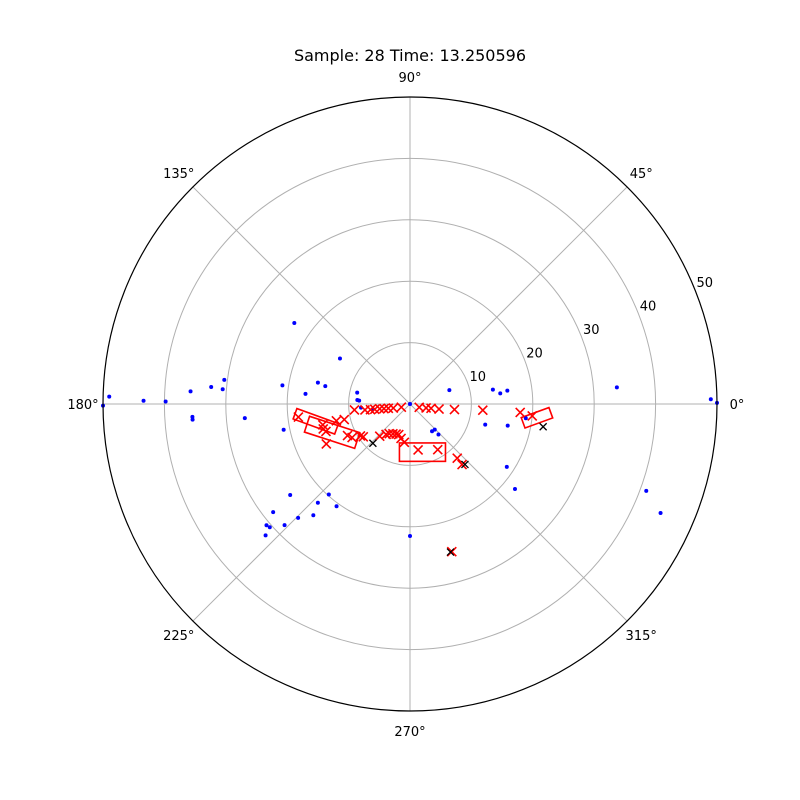  Describe the element at coordinates (641, 174) in the screenshot. I see `theta-tick-label: 45°` at that location.